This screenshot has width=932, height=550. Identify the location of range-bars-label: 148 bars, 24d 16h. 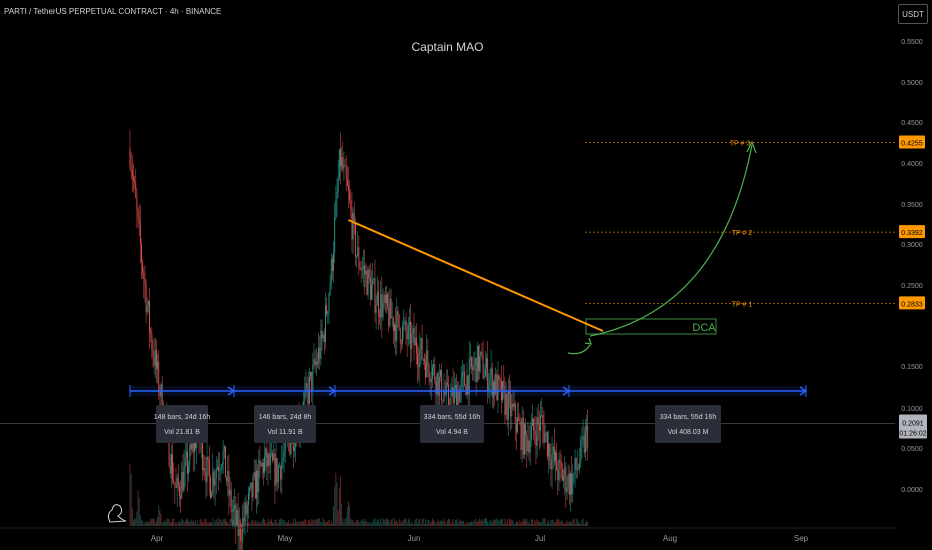
(182, 417).